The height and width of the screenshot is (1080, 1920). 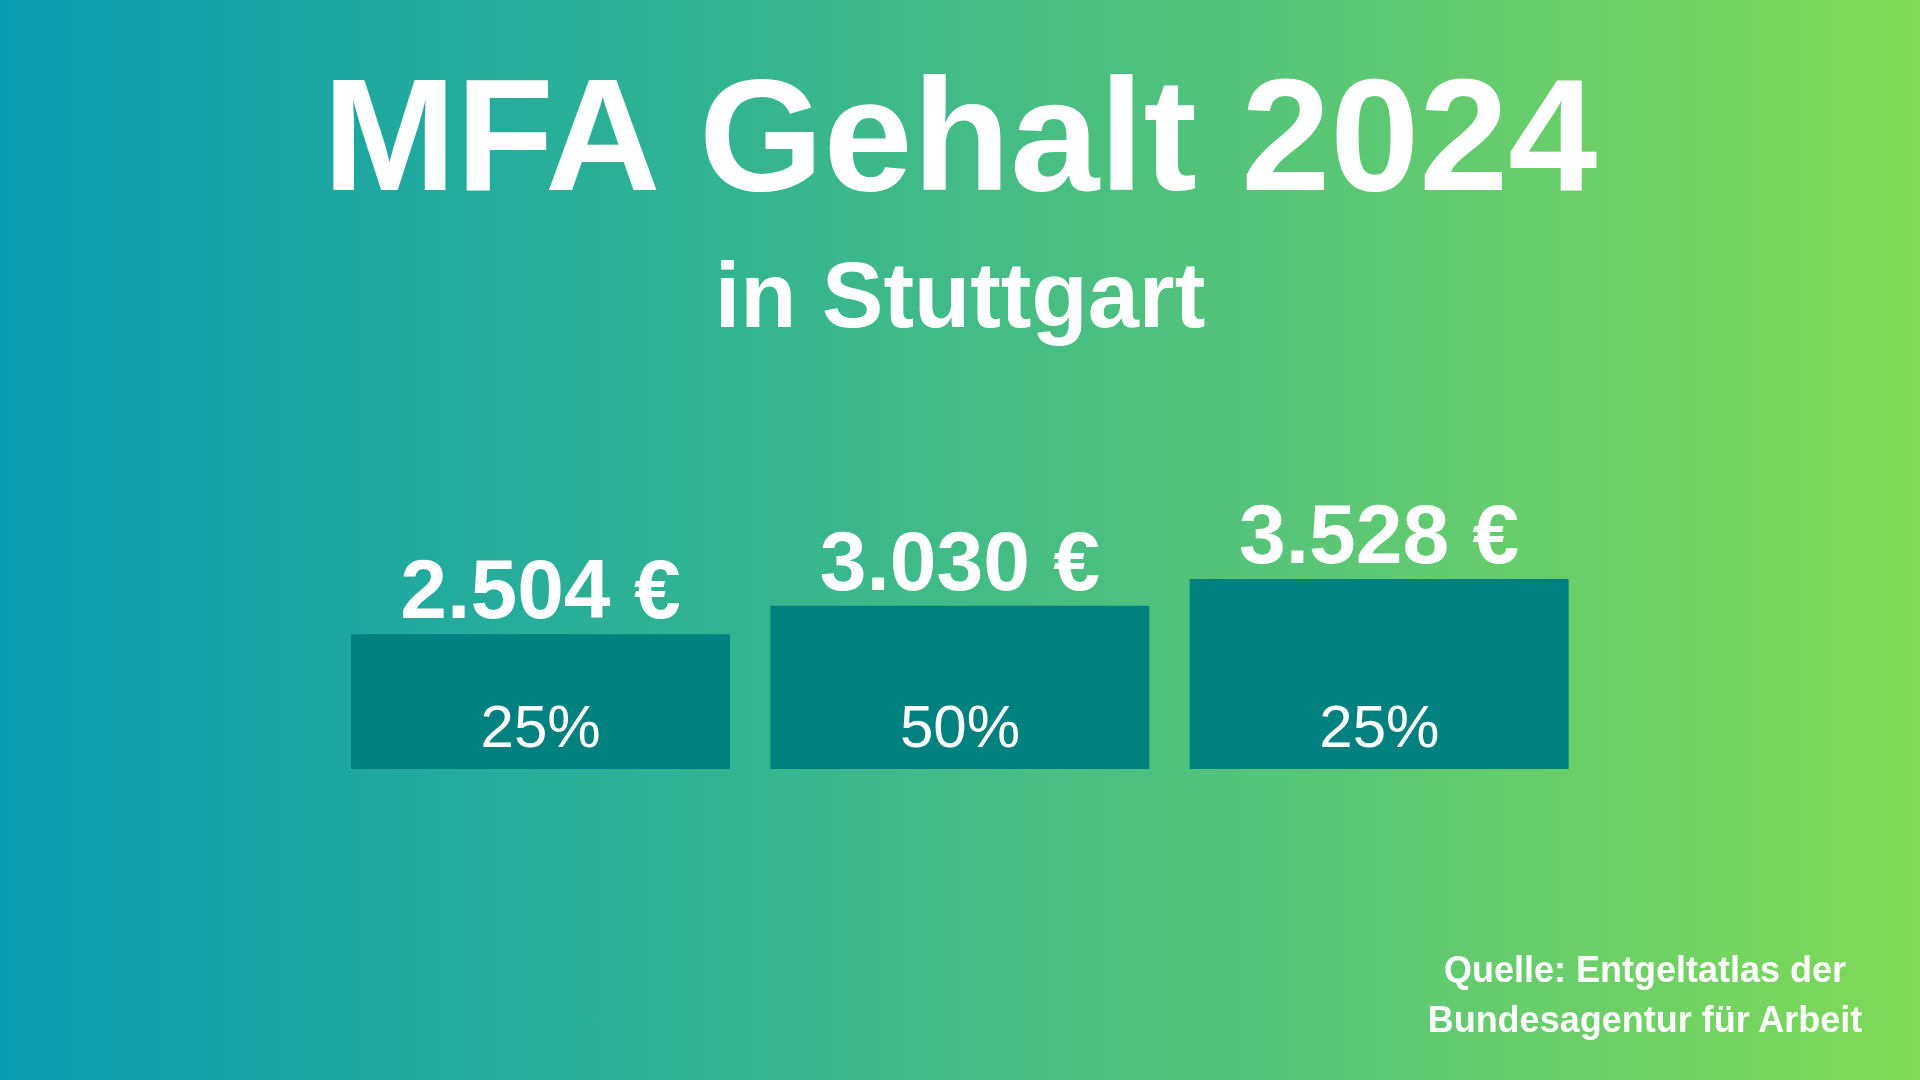 What do you see at coordinates (960, 134) in the screenshot?
I see `chart-title: MFA Gehalt 2024` at bounding box center [960, 134].